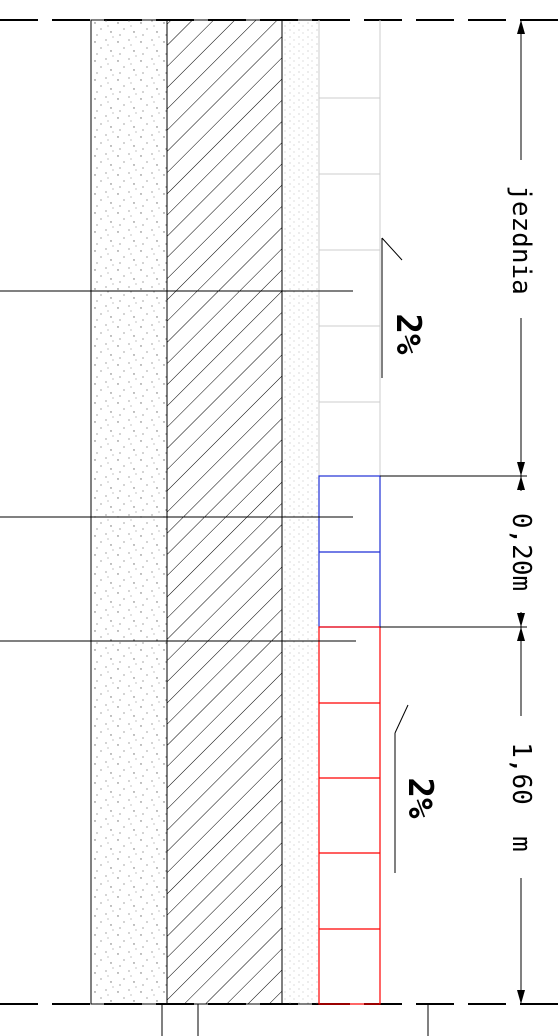  I want to click on sidewalk-grid, so click(349, 815).